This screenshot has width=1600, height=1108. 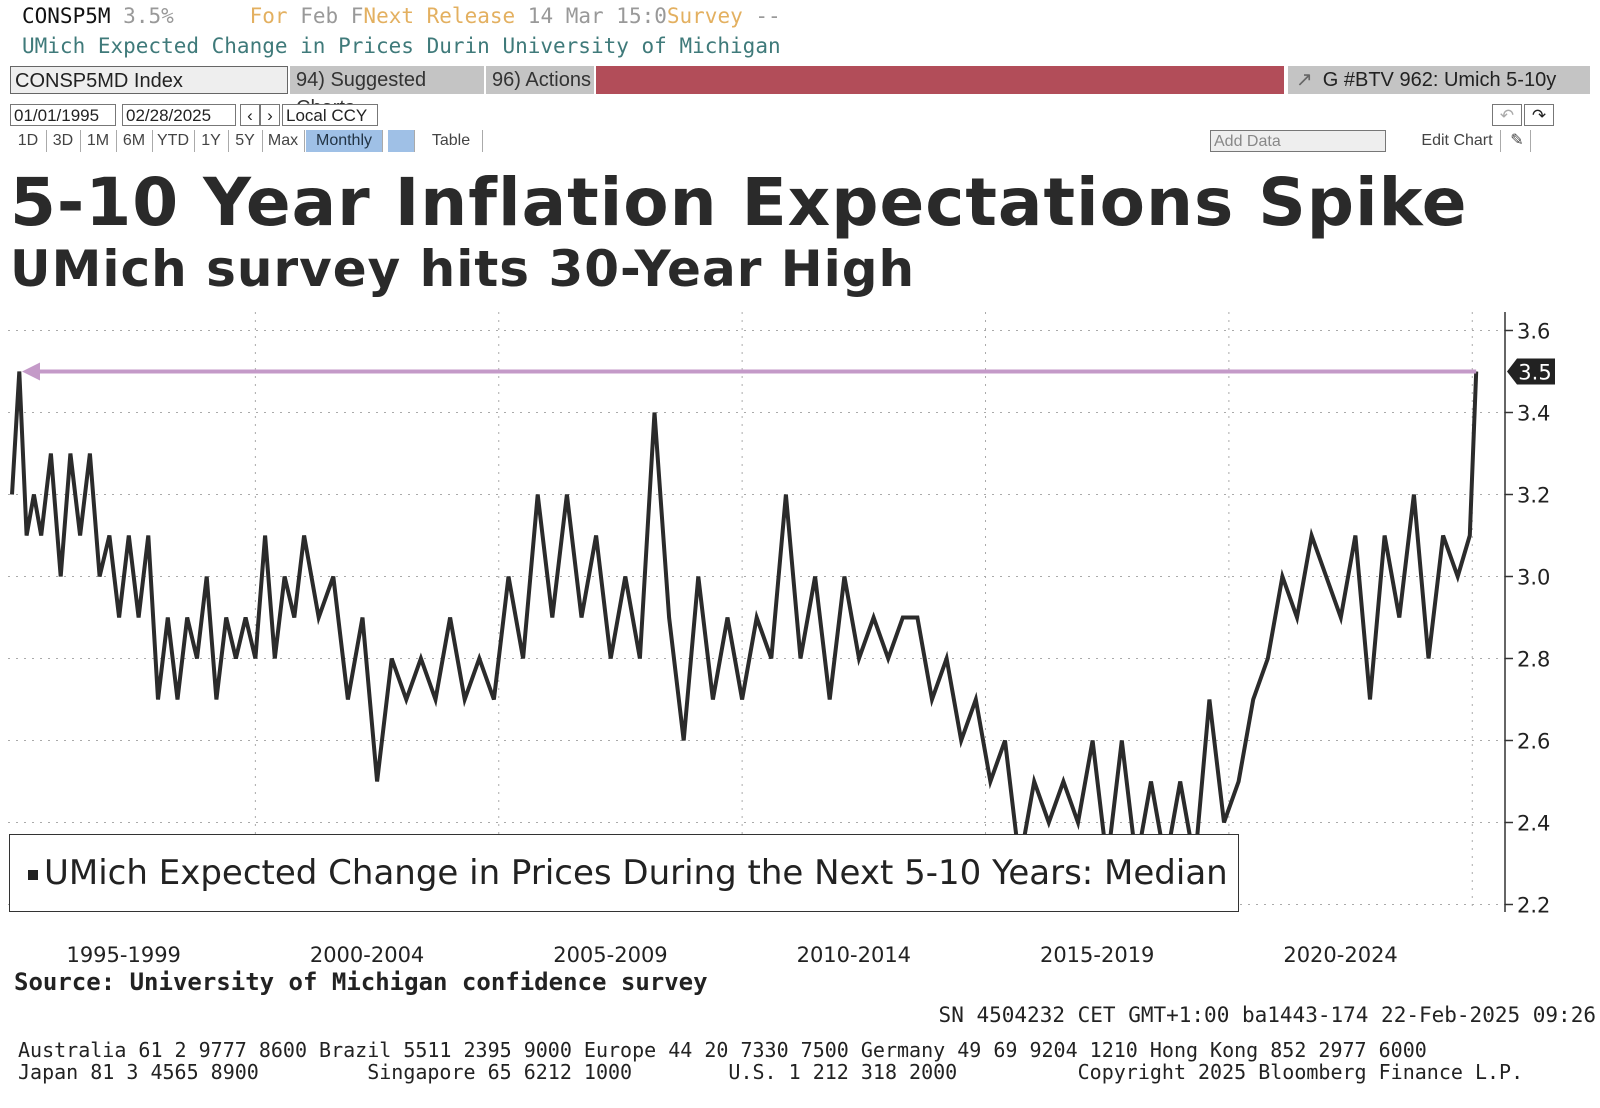 What do you see at coordinates (367, 955) in the screenshot?
I see `x-tick-label: 2000-2004` at bounding box center [367, 955].